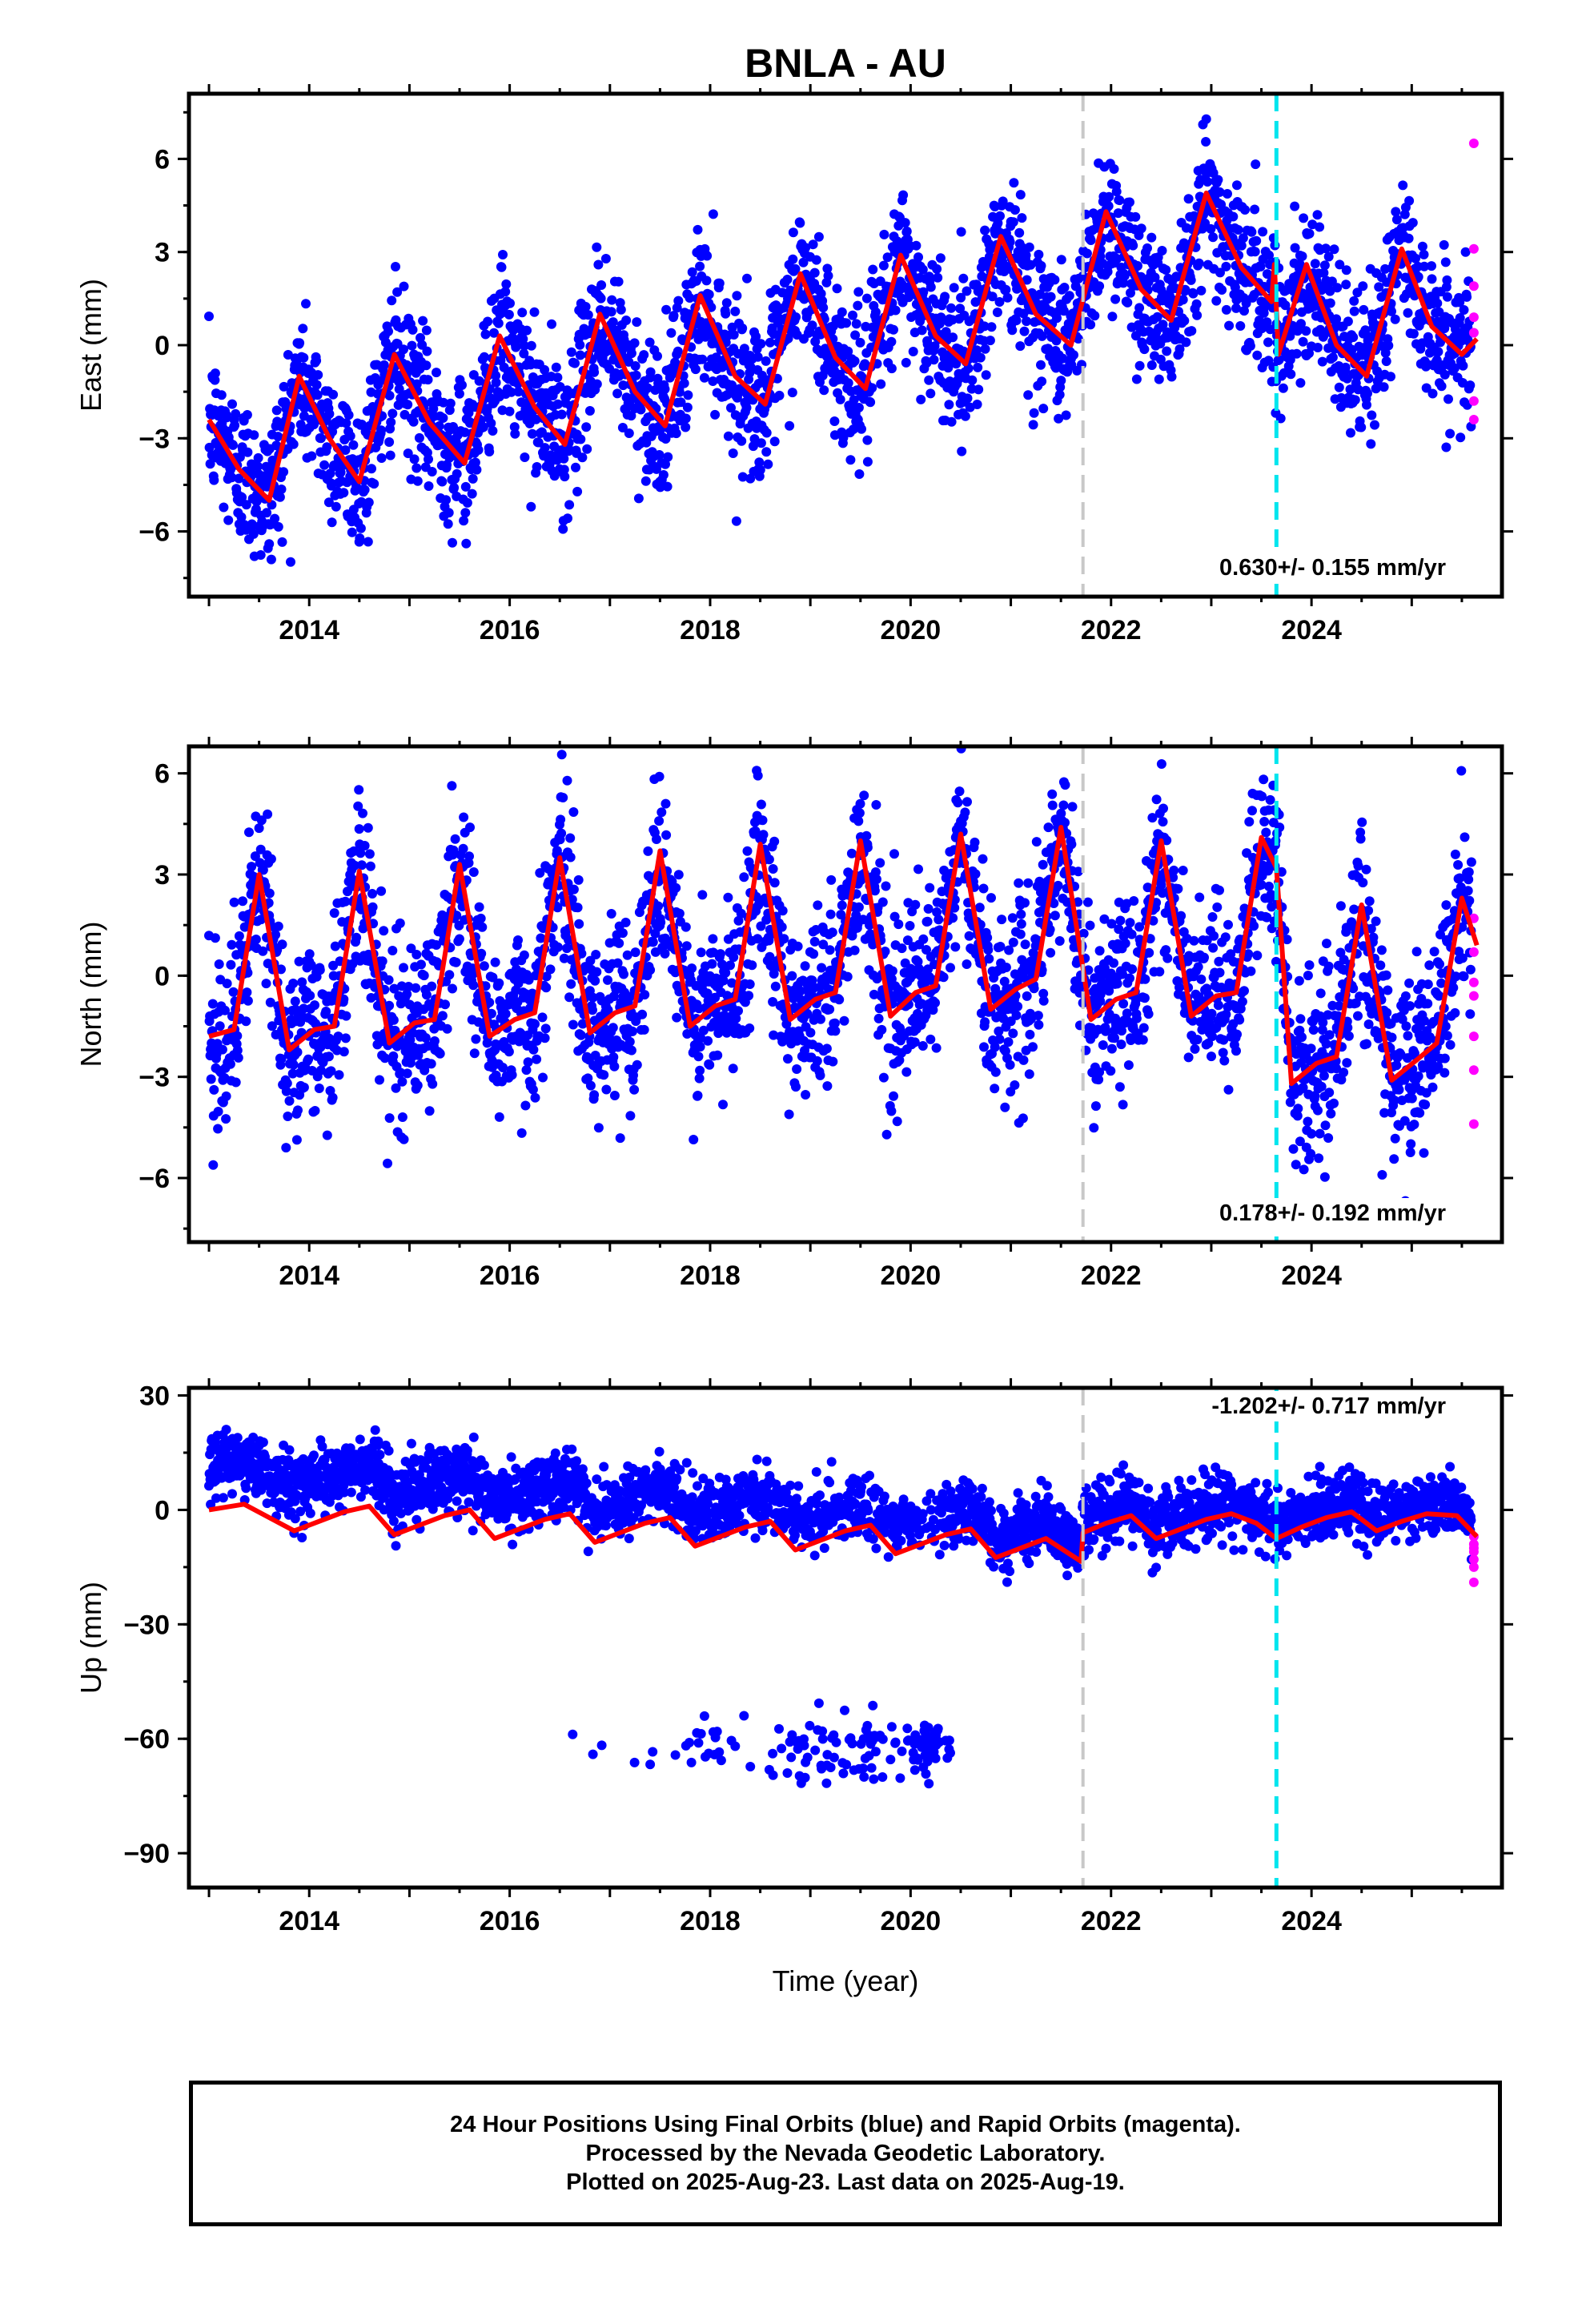 Image resolution: width=1582 pixels, height=2324 pixels. Describe the element at coordinates (1111, 630) in the screenshot. I see `east-x-tick-label: 2022` at that location.